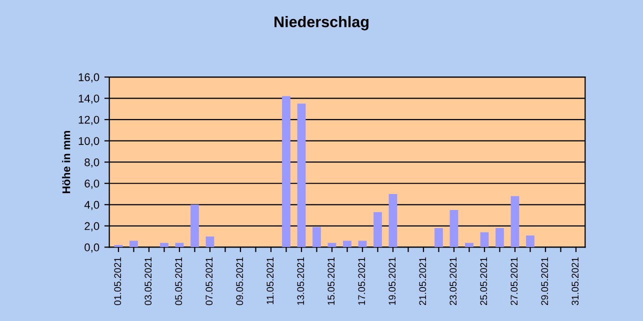 This screenshot has width=643, height=321. What do you see at coordinates (422, 281) in the screenshot?
I see `x-tick-label: 21.05.2021` at bounding box center [422, 281].